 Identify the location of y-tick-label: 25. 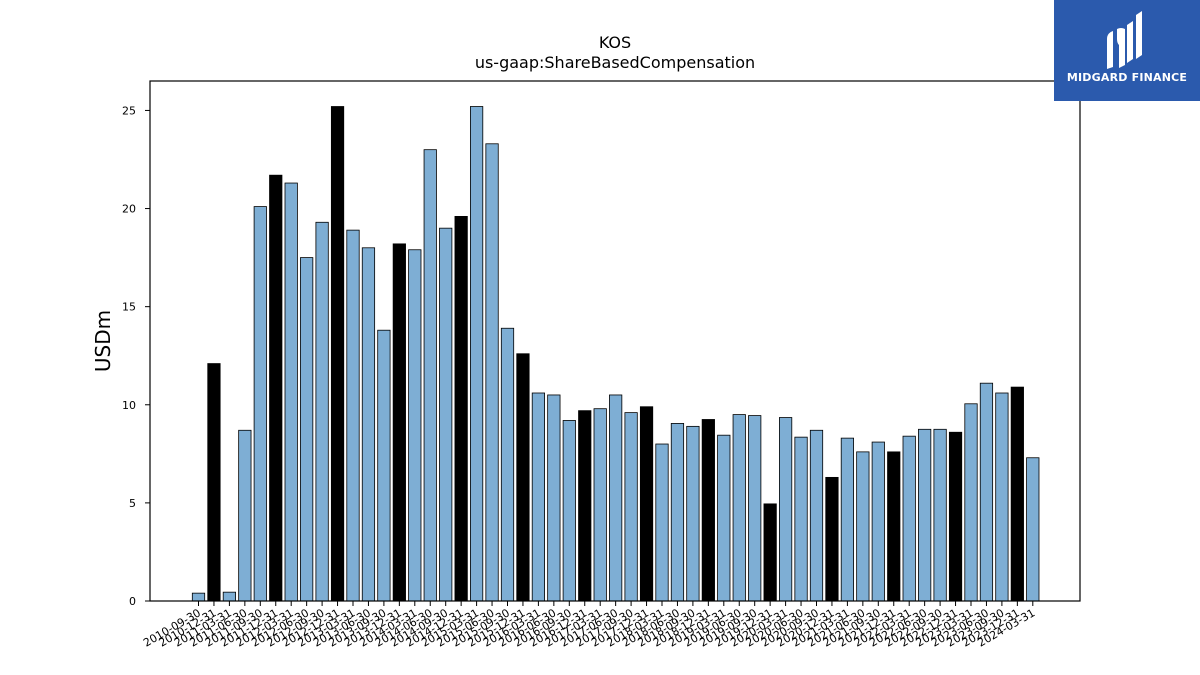
(129, 110).